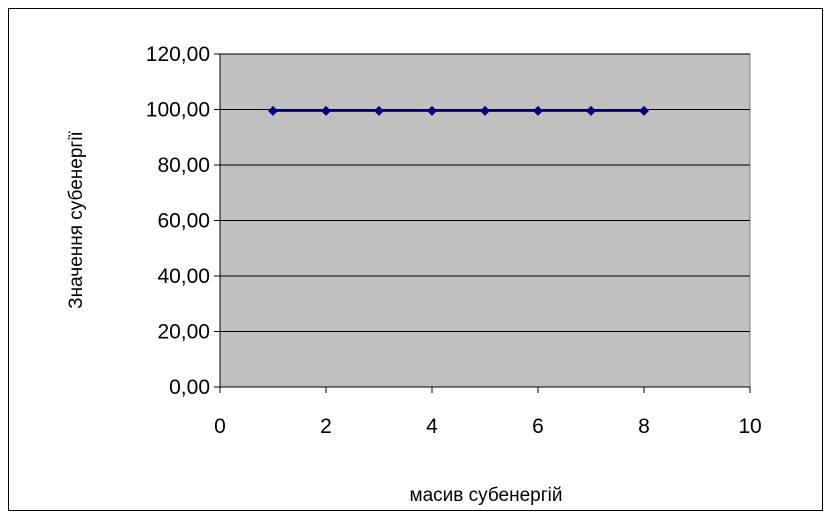 This screenshot has width=833, height=513. I want to click on y-tick-label: 120,00, so click(178, 54).